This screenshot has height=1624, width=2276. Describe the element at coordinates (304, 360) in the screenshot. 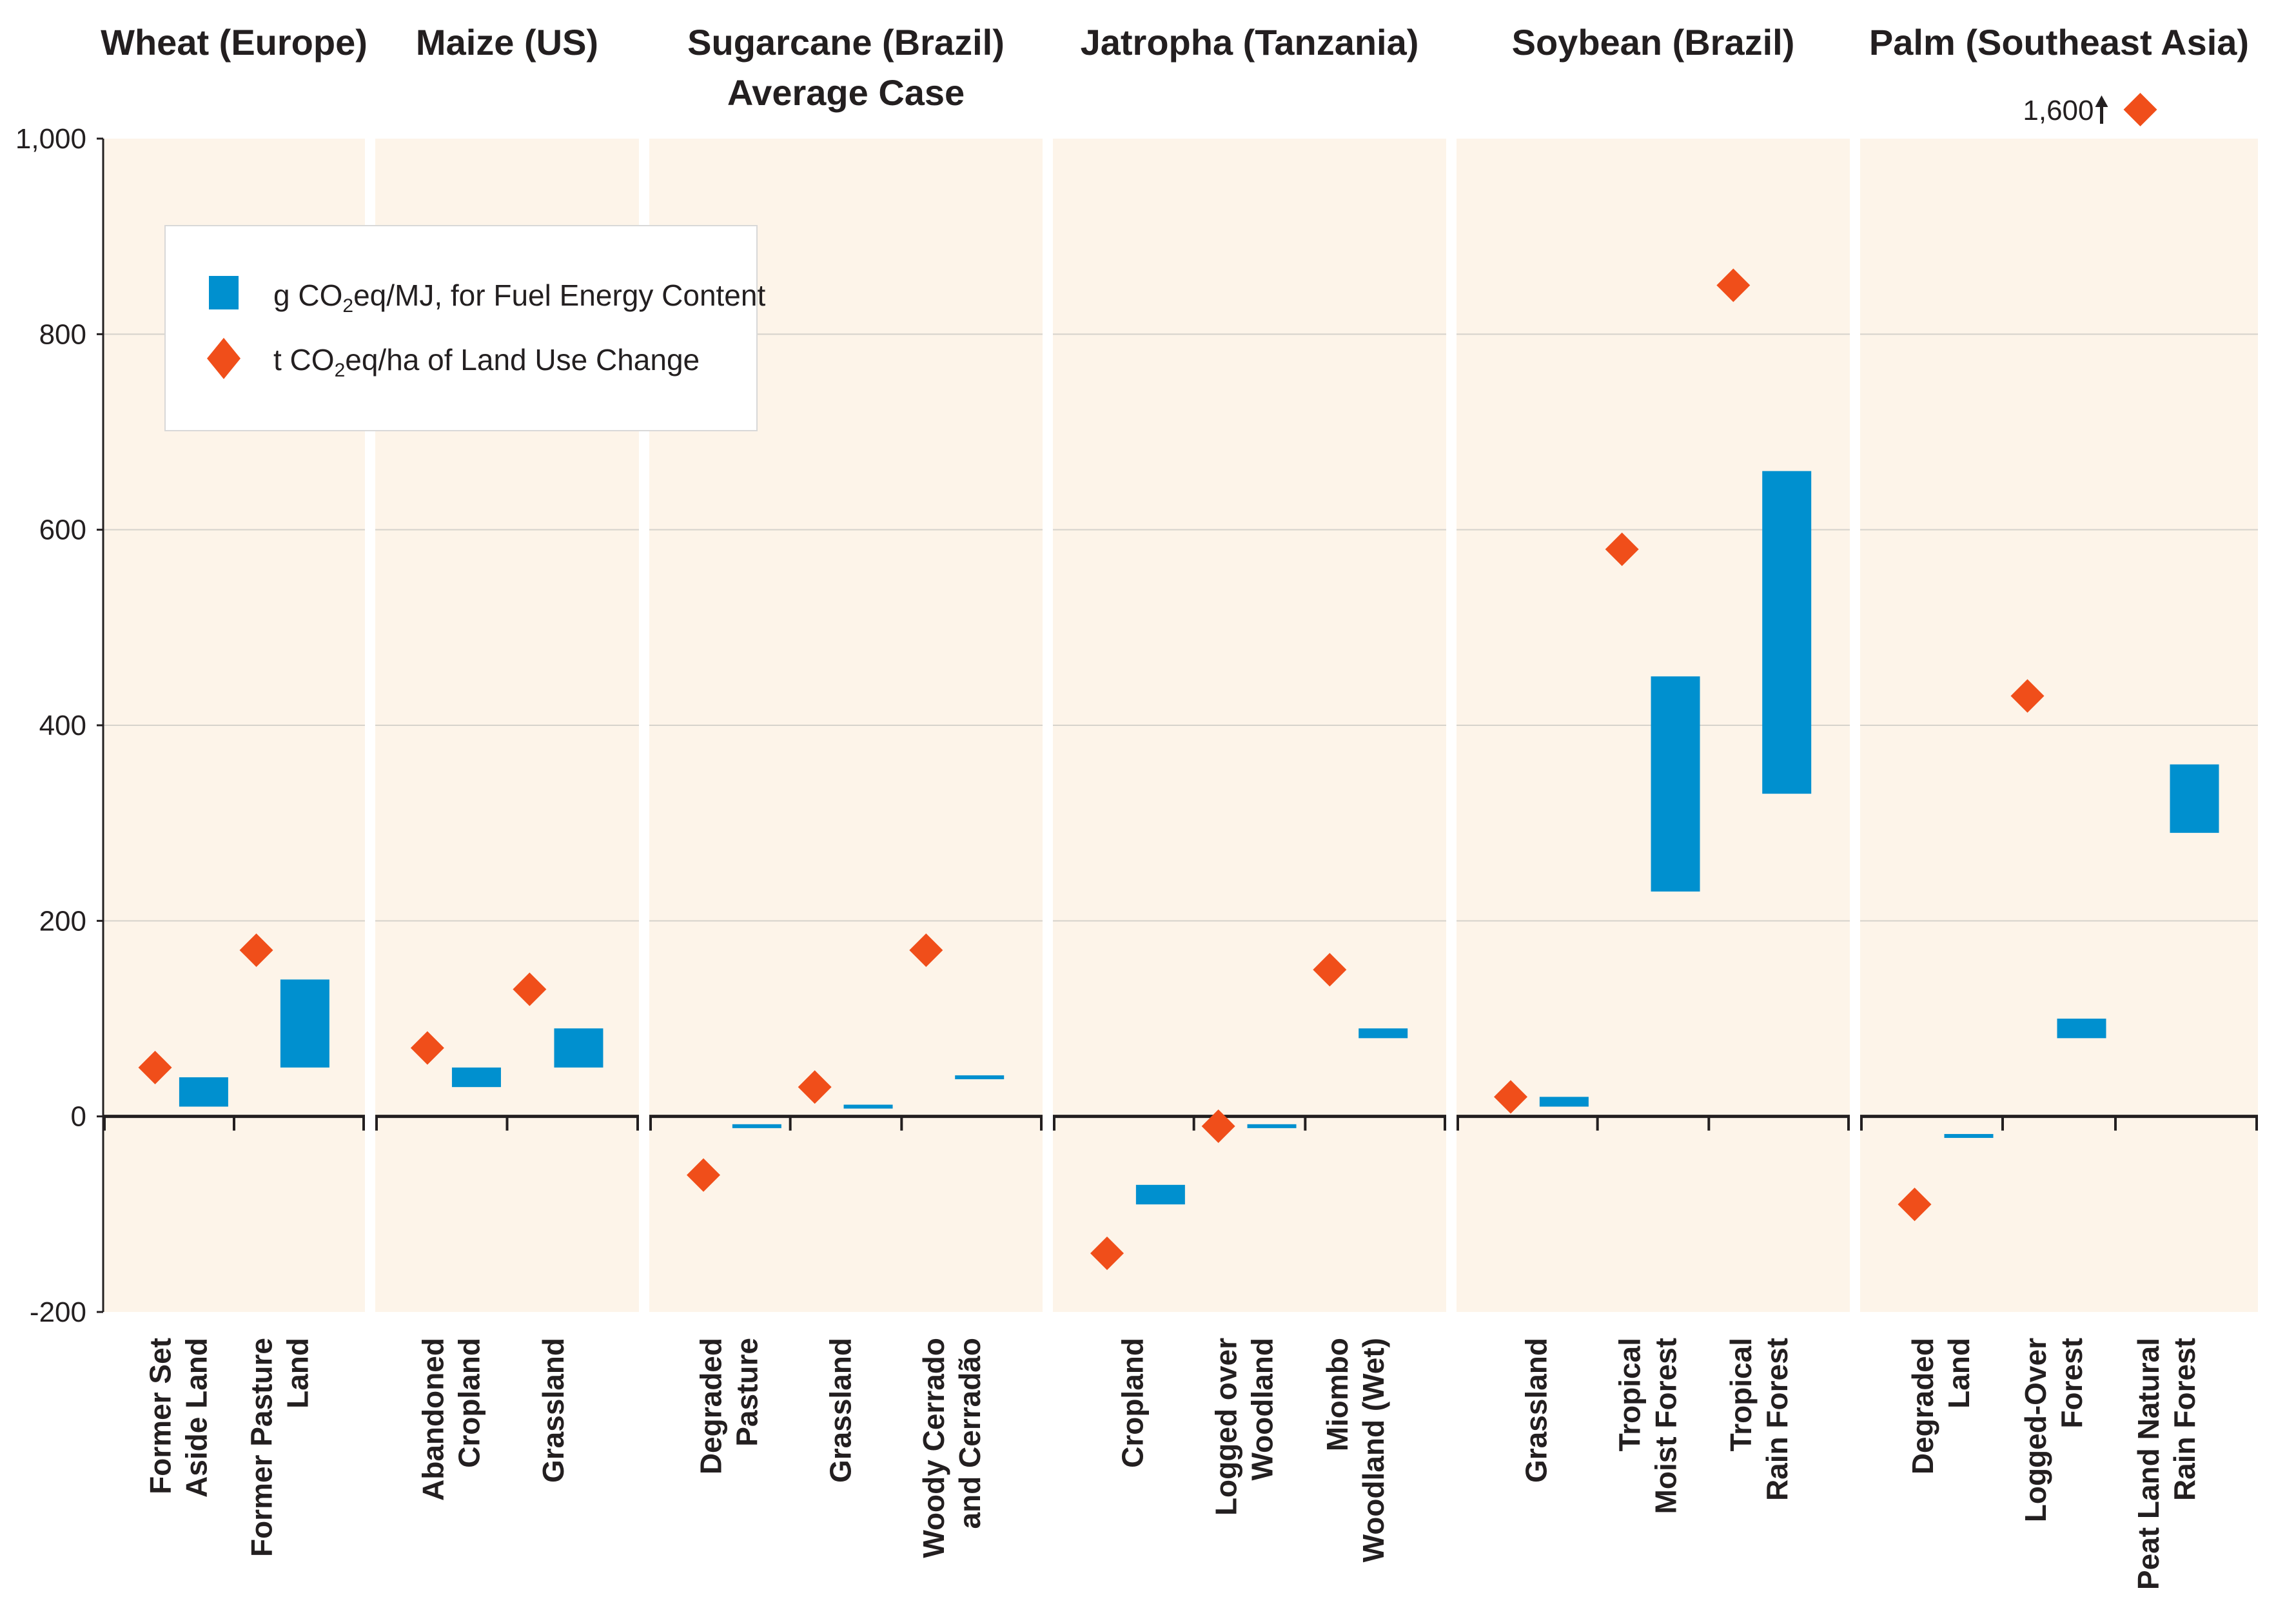

I see `legend-label-part: t CO` at that location.